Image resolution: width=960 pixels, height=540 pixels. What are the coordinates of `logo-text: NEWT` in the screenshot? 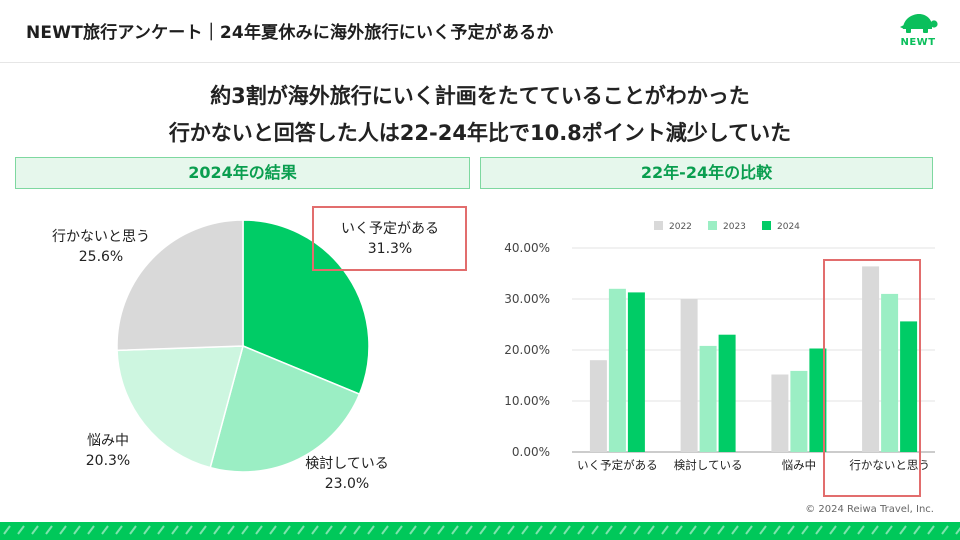 It's located at (918, 42).